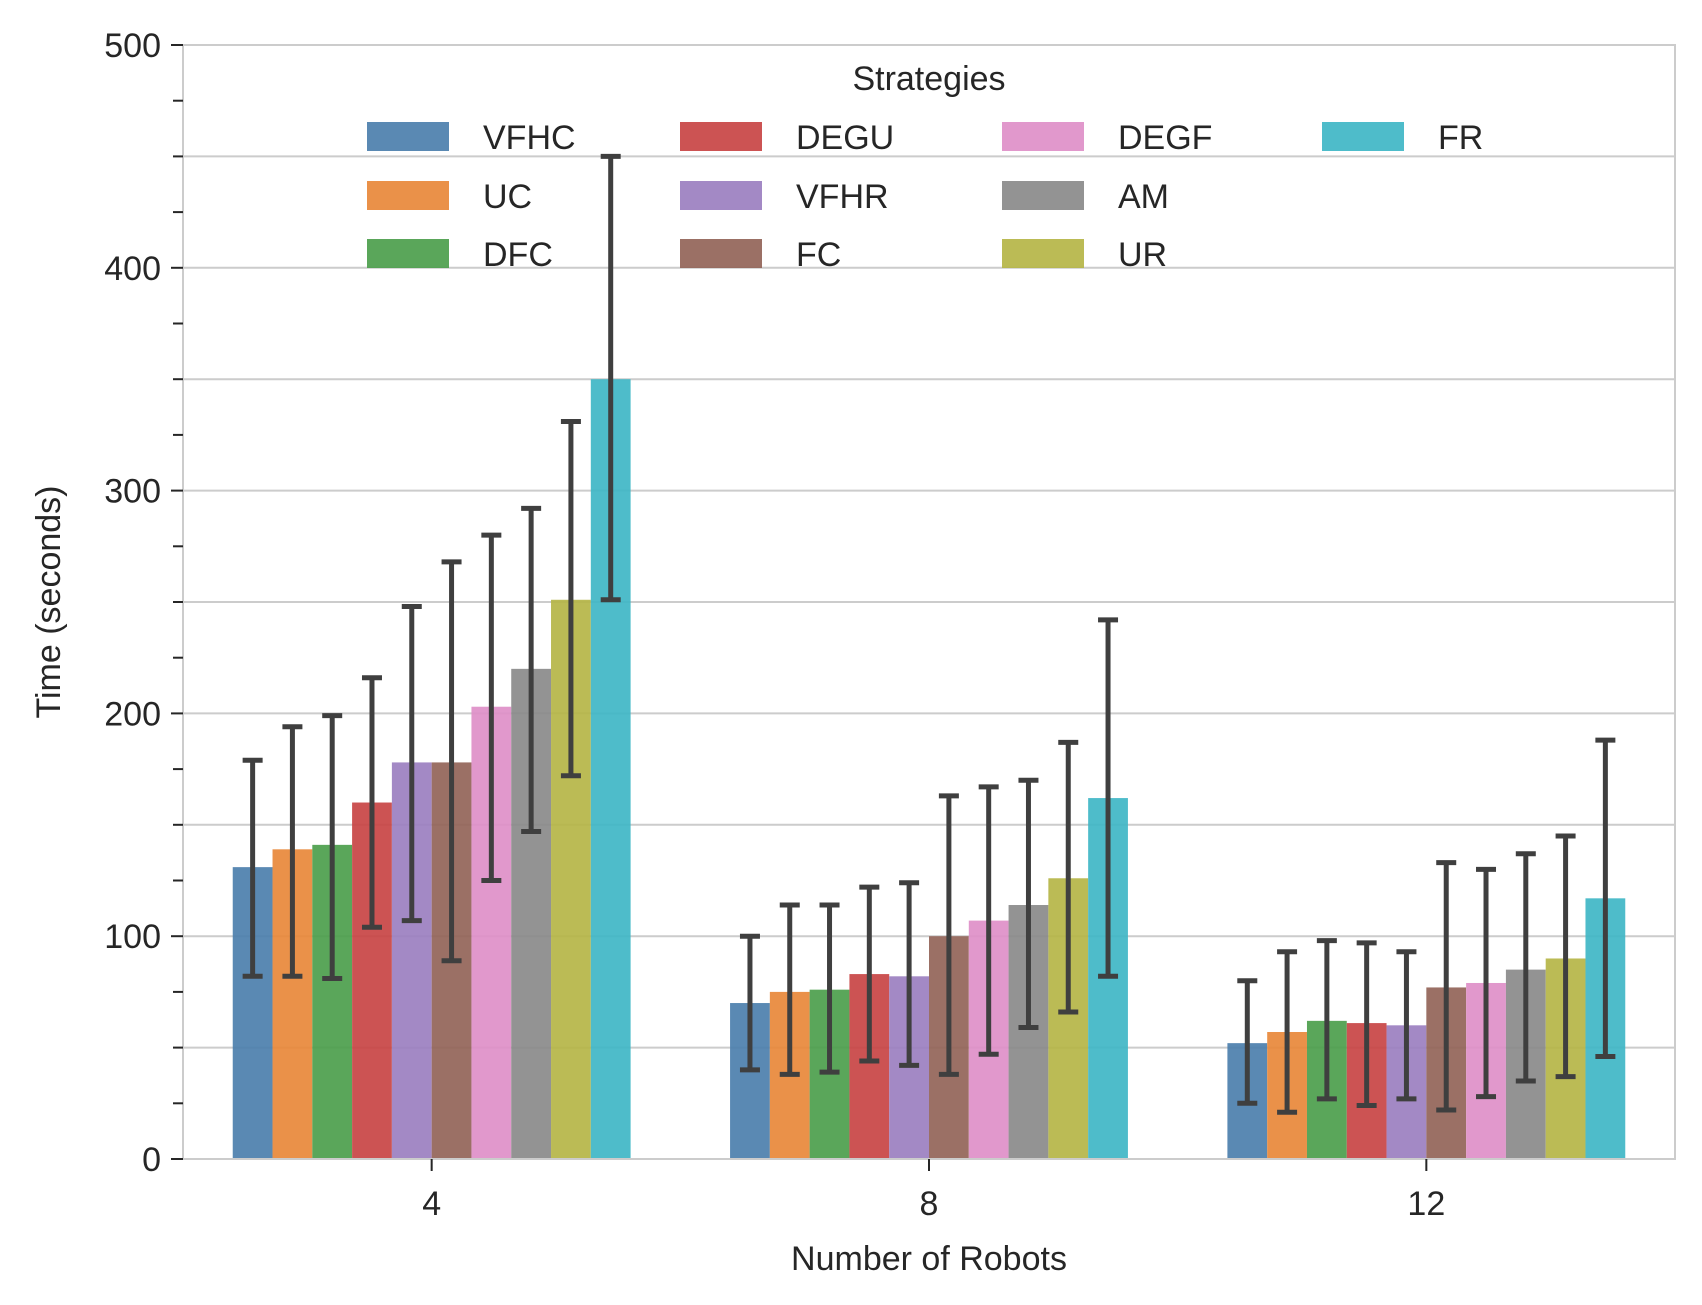  I want to click on y-tick-label: 400, so click(132, 269).